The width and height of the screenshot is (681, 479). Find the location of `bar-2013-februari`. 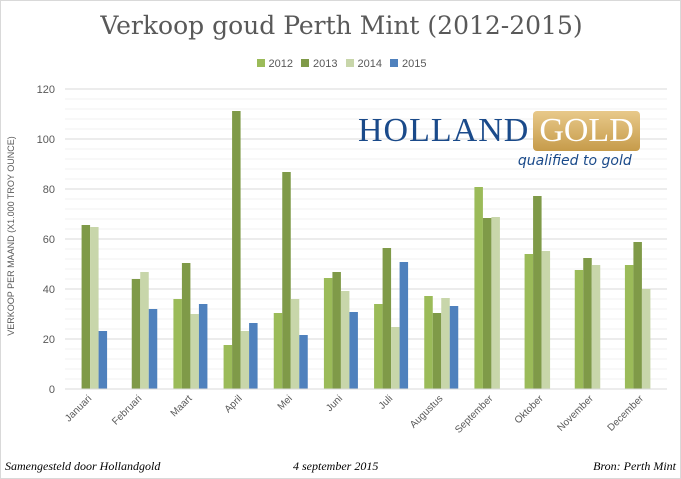

bar-2013-februari is located at coordinates (136, 334).